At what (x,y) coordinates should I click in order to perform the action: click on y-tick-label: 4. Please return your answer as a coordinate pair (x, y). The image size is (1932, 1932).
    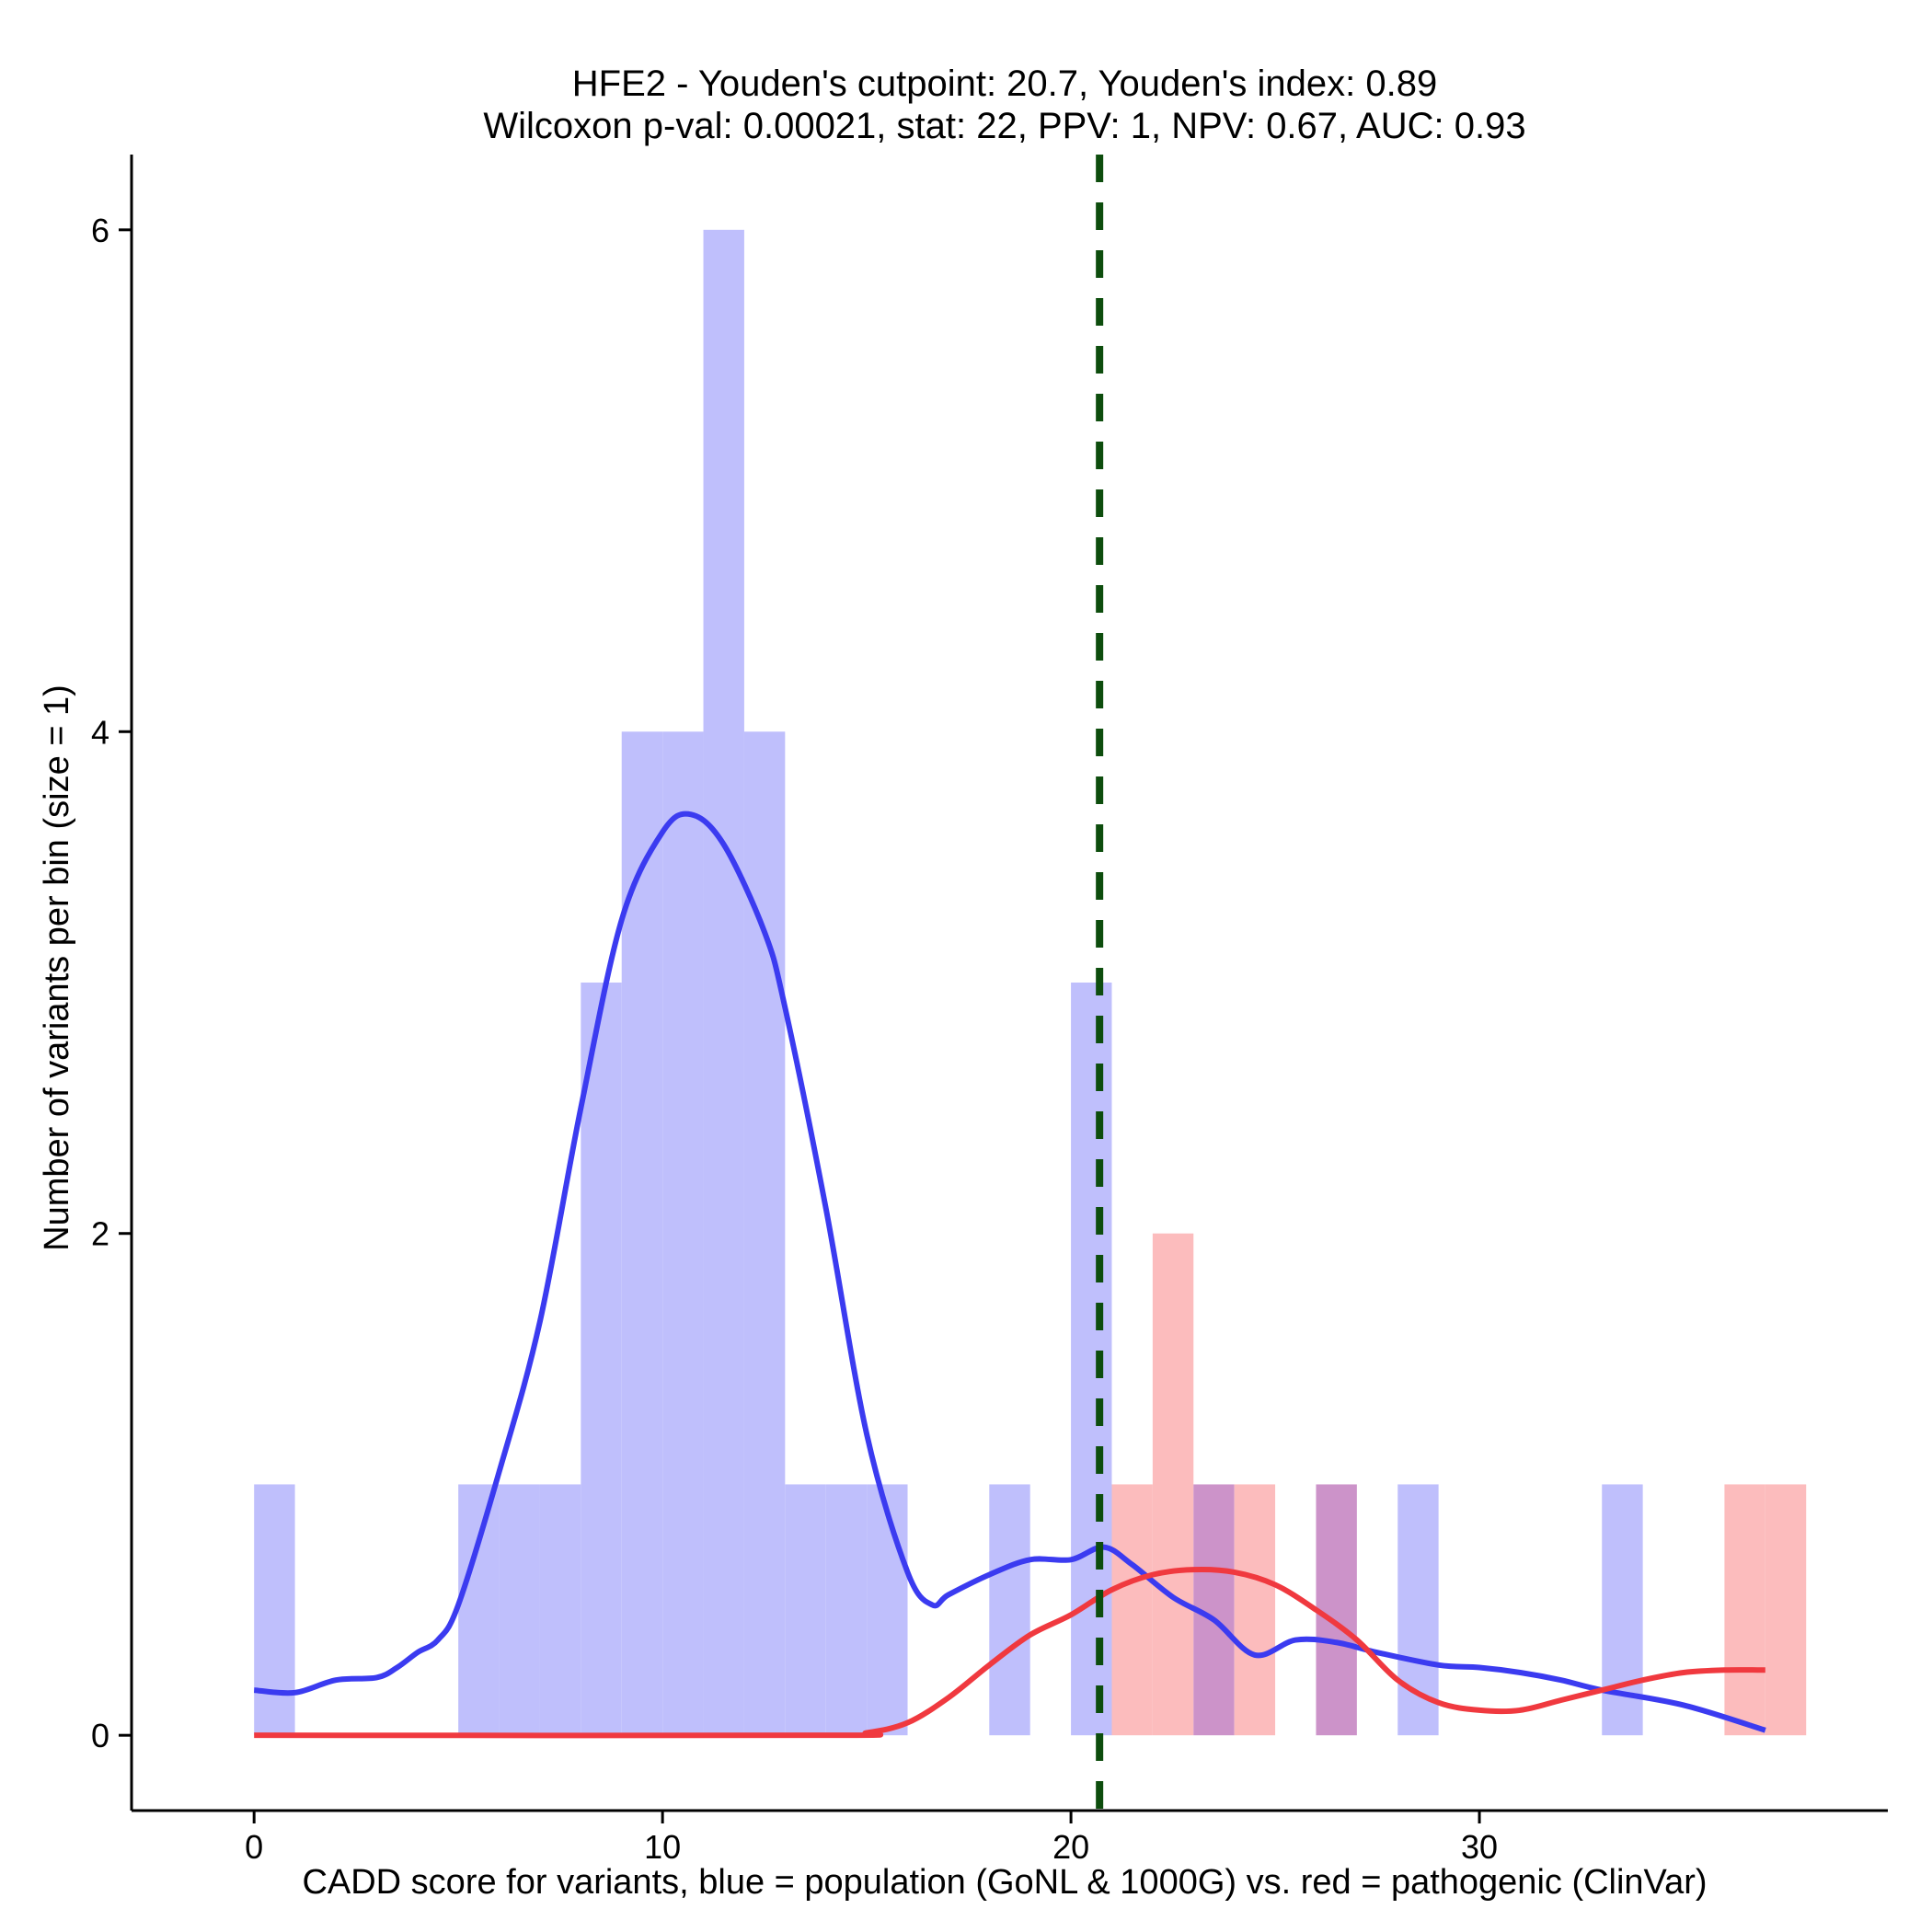
    Looking at the image, I should click on (100, 732).